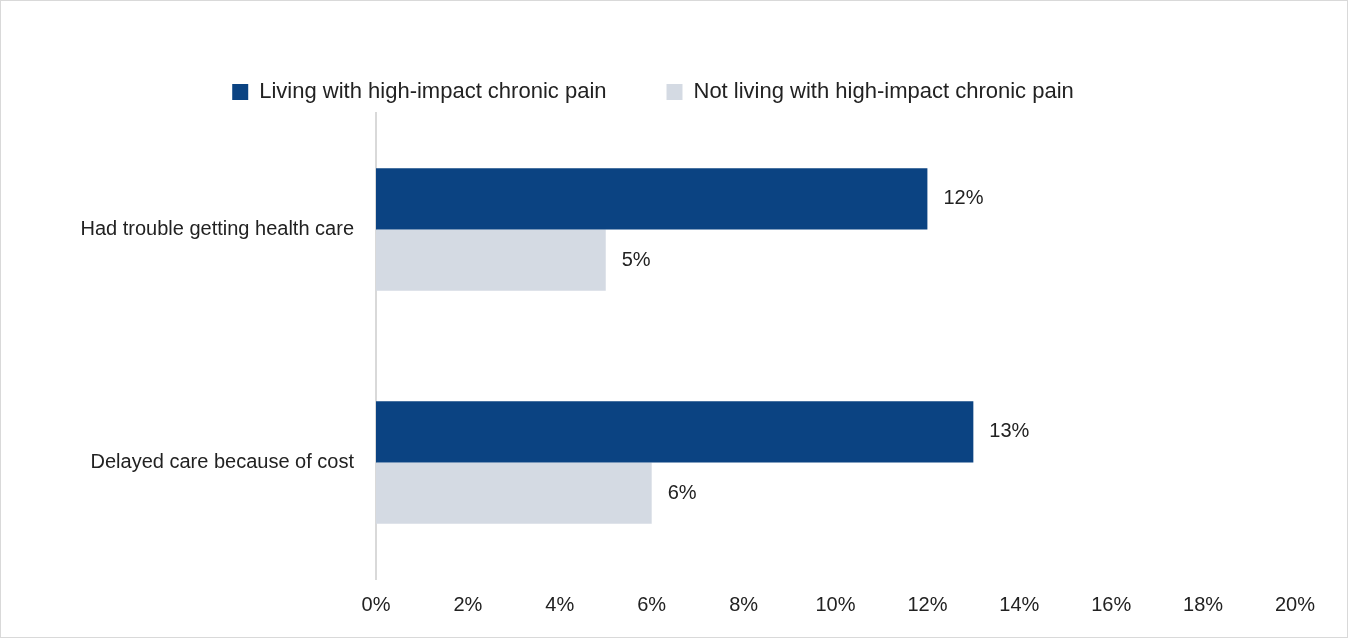 Image resolution: width=1348 pixels, height=638 pixels. I want to click on x-tick-label: 20%, so click(1295, 603).